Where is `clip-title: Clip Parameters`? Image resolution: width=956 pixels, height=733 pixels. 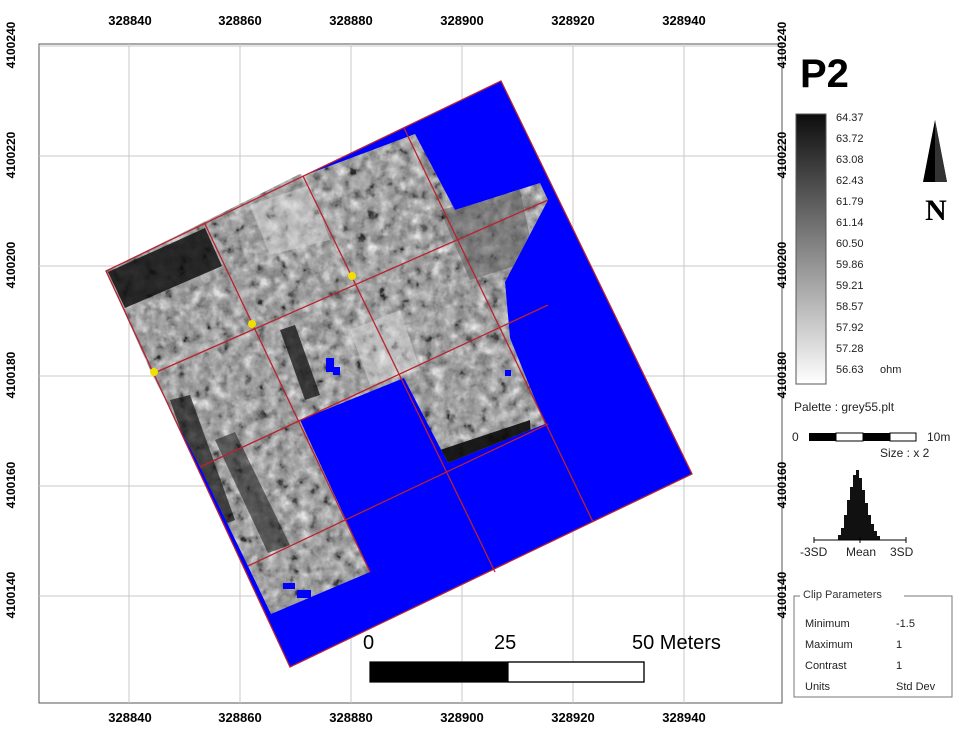 clip-title: Clip Parameters is located at coordinates (842, 595).